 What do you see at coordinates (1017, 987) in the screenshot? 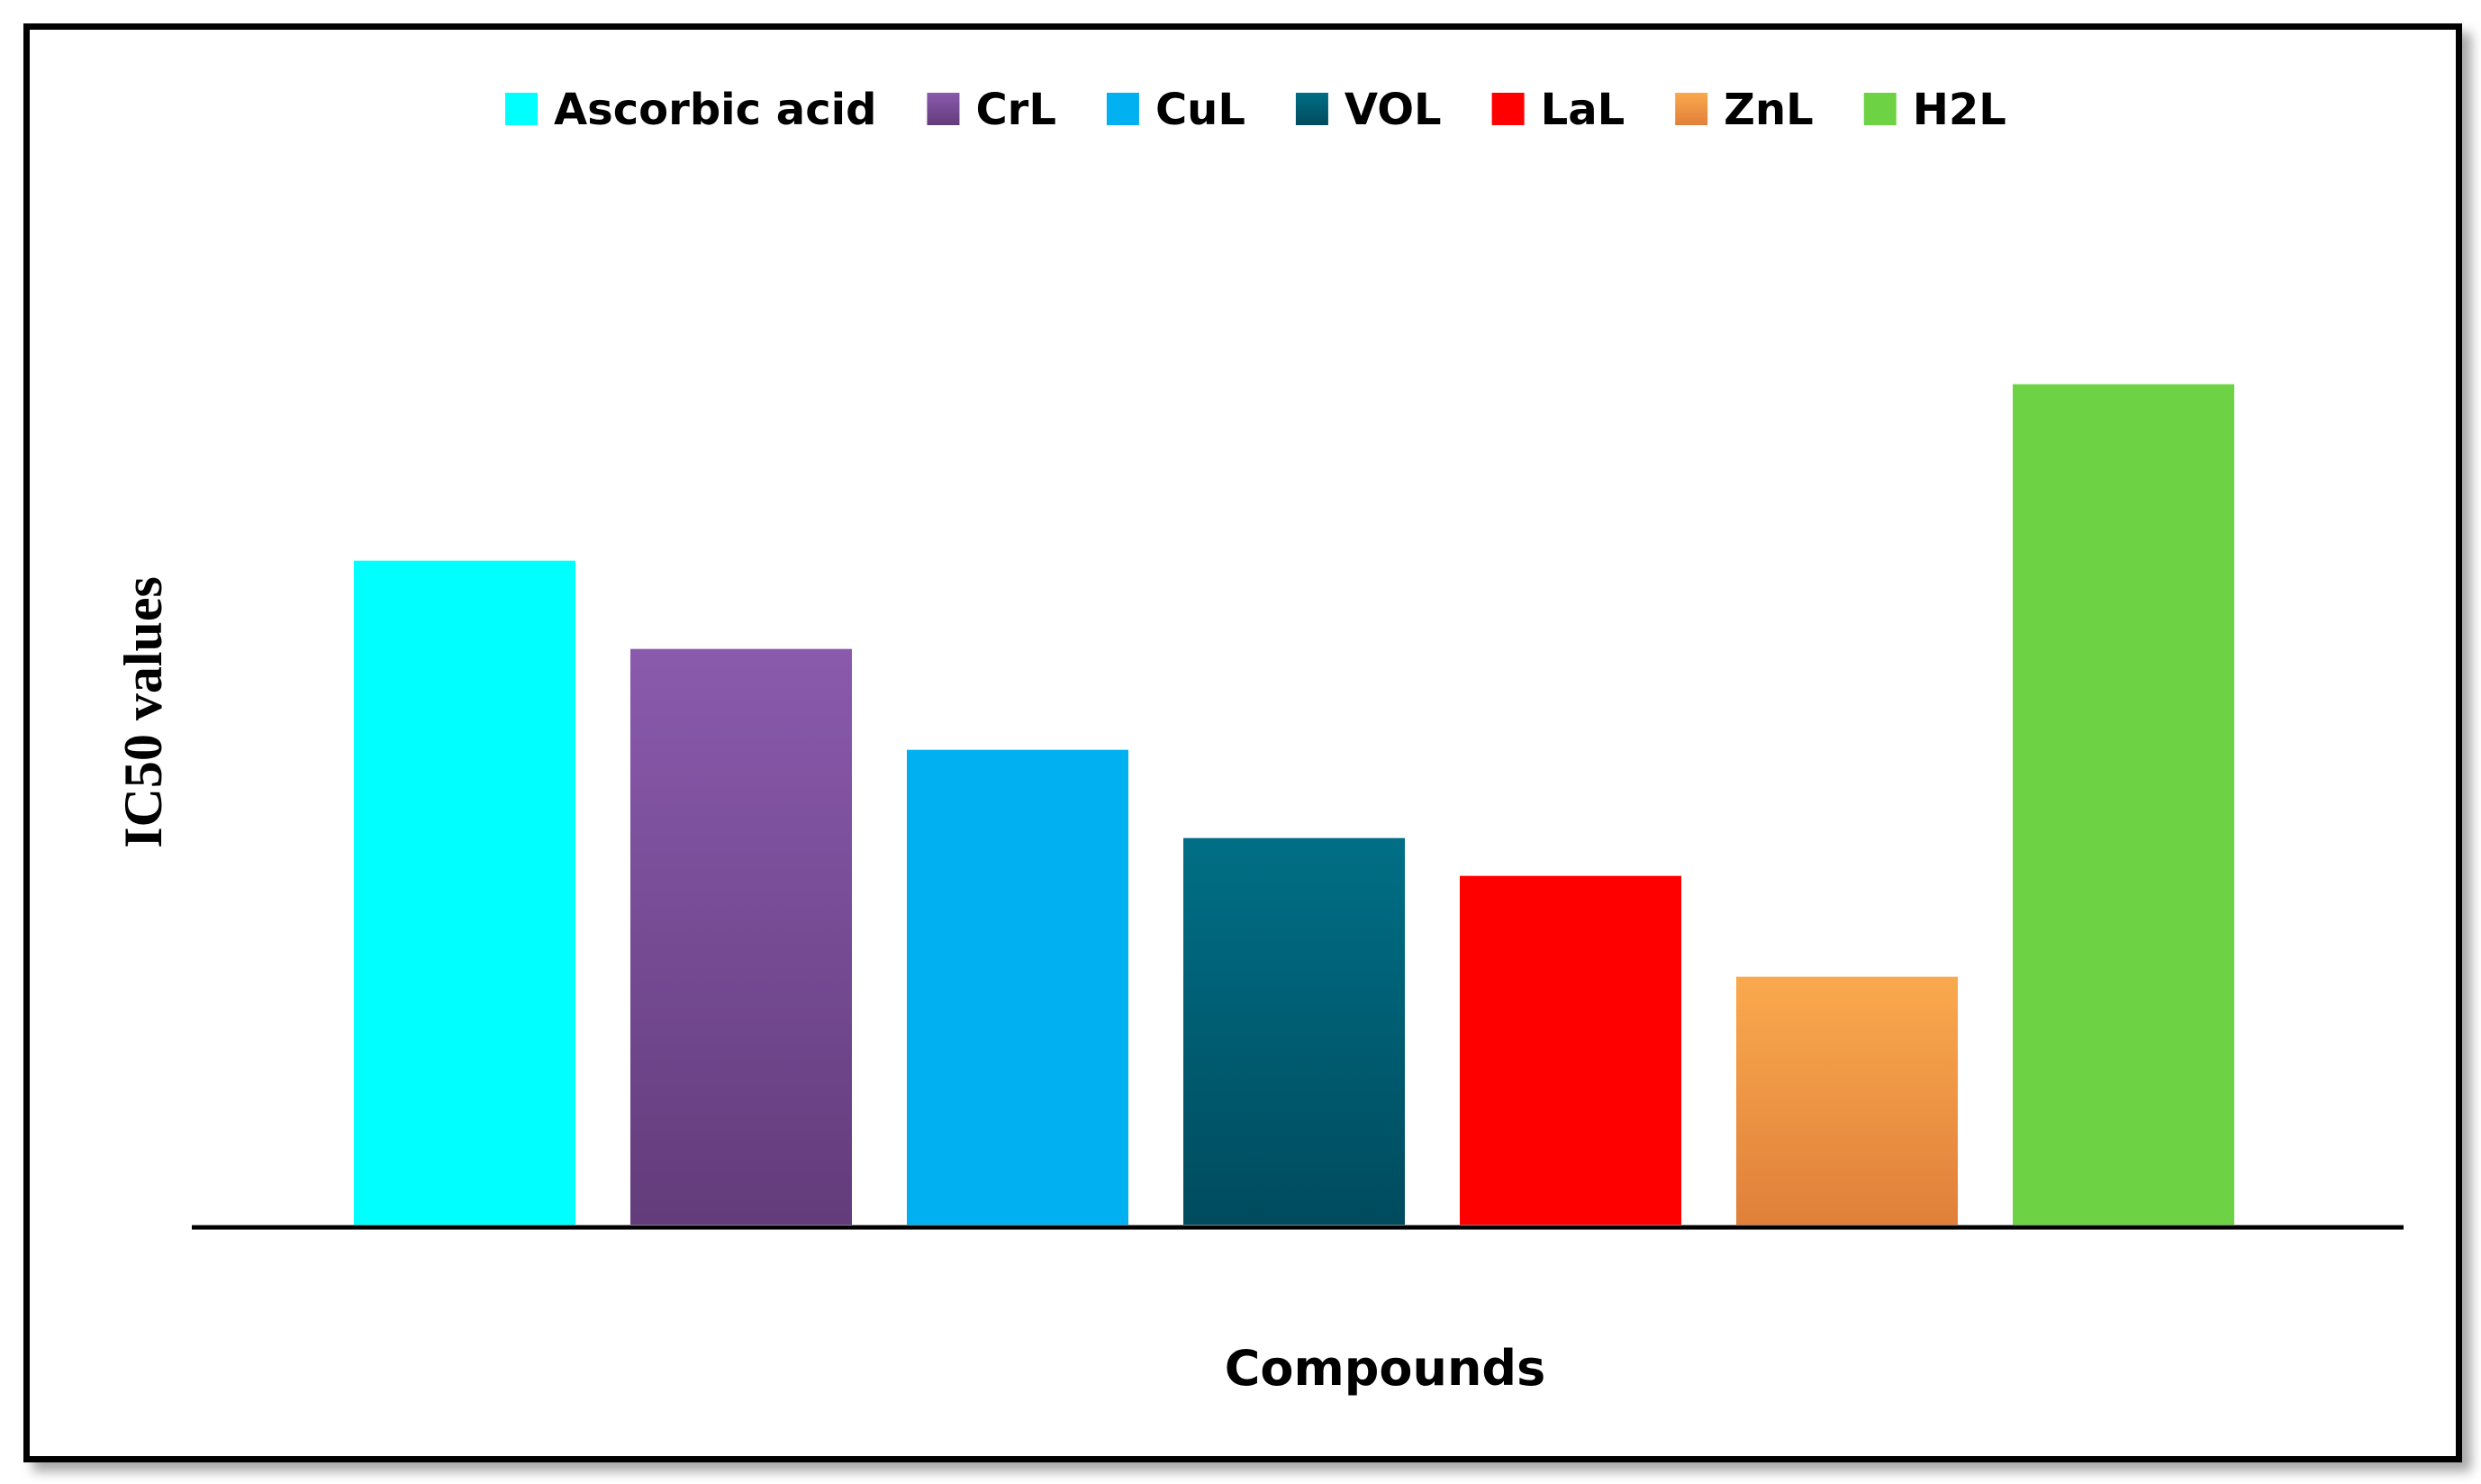
I see `bar-cul` at bounding box center [1017, 987].